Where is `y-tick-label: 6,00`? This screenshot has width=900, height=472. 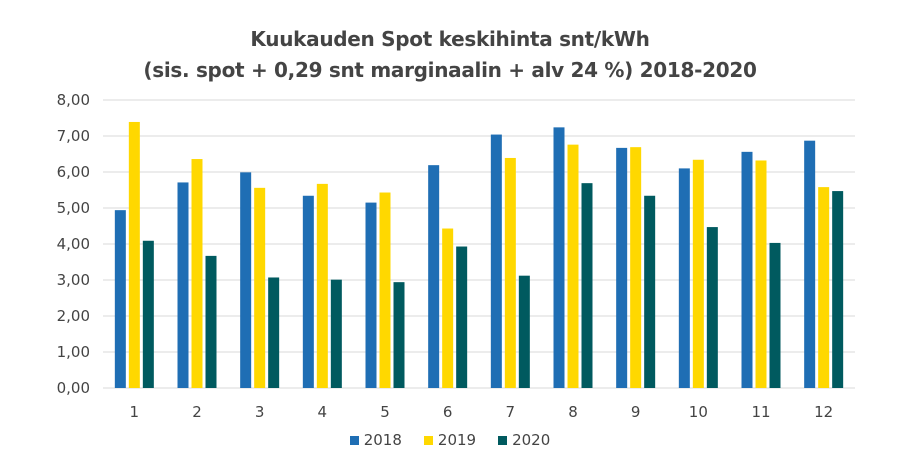
y-tick-label: 6,00 is located at coordinates (73, 172).